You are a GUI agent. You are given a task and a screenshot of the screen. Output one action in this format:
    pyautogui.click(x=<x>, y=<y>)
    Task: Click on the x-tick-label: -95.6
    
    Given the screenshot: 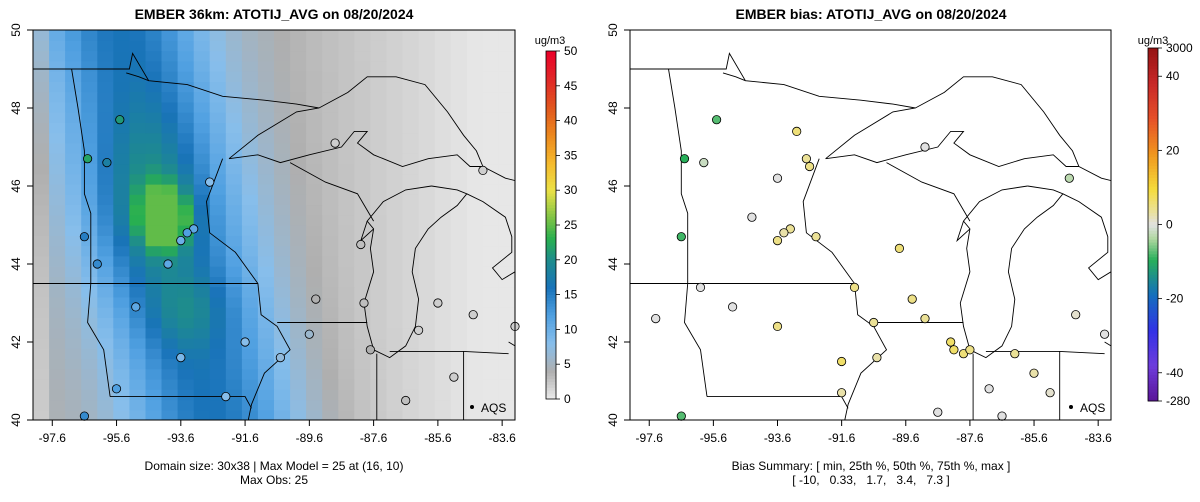 What is the action you would take?
    pyautogui.click(x=117, y=438)
    